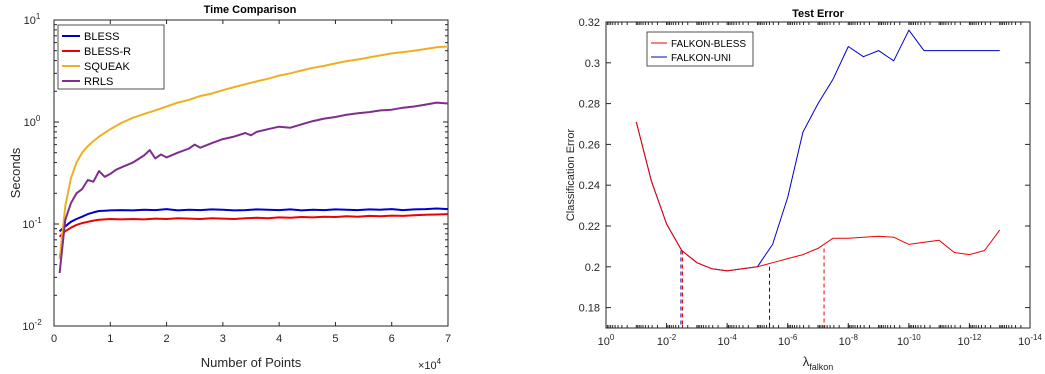 The height and width of the screenshot is (374, 1045). Describe the element at coordinates (448, 339) in the screenshot. I see `chart1-x-tick-label: 7` at that location.